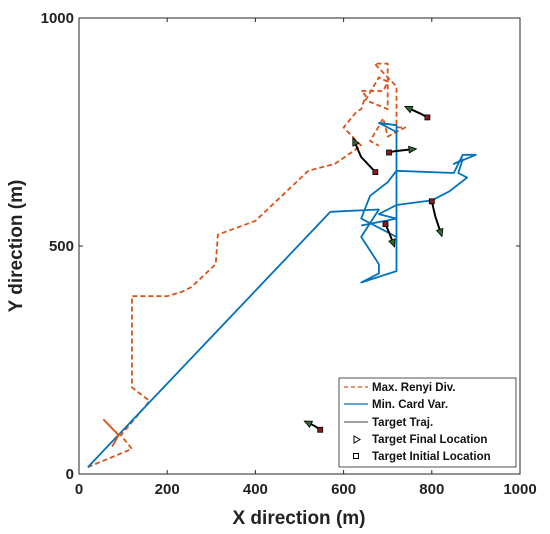 This screenshot has height=534, width=550. Describe the element at coordinates (429, 440) in the screenshot. I see `legend-label-final-location: Target Final Location` at that location.